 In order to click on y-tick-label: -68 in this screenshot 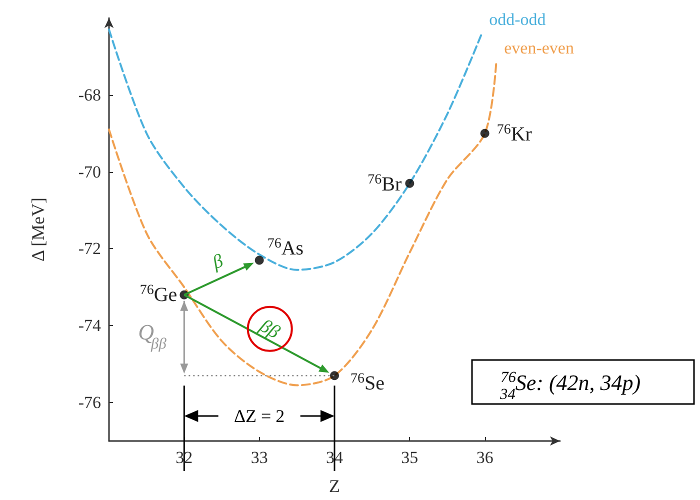, I will do `click(89, 94)`.